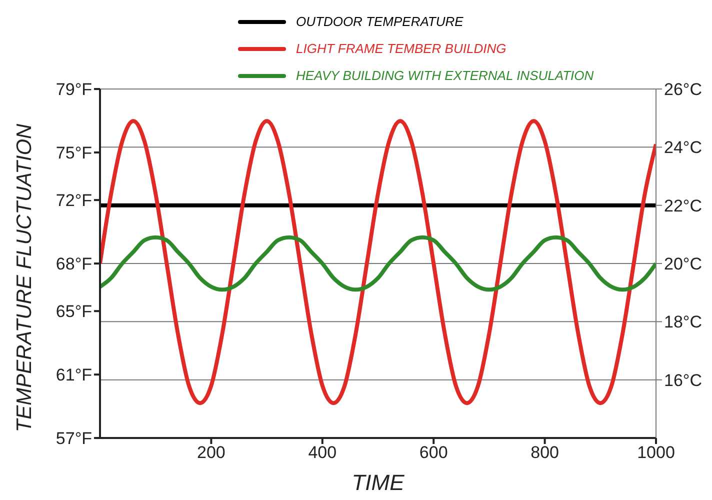 The width and height of the screenshot is (712, 500). What do you see at coordinates (74, 264) in the screenshot?
I see `y2-tick-label: 68°F` at bounding box center [74, 264].